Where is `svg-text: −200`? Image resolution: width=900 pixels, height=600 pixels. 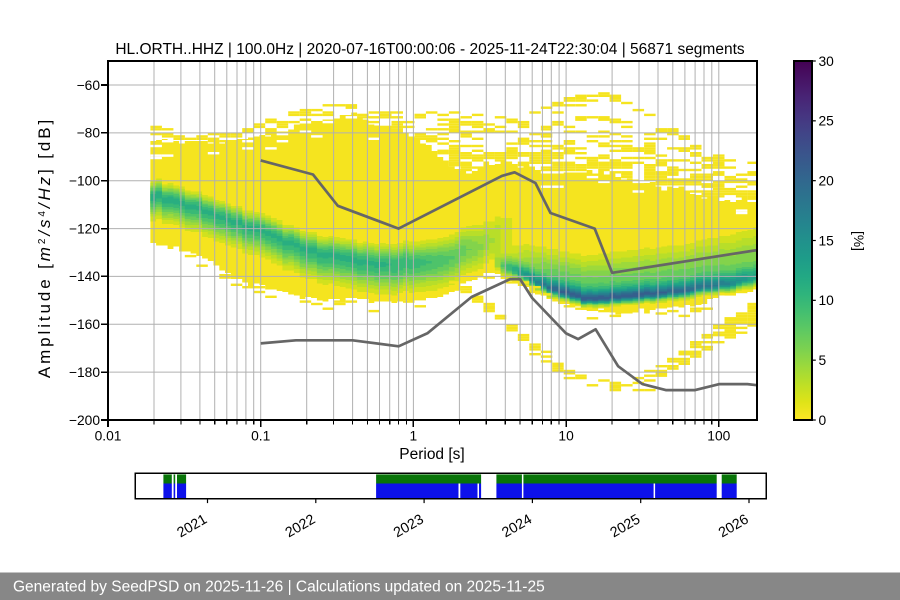
svg-text: −200 is located at coordinates (84, 420).